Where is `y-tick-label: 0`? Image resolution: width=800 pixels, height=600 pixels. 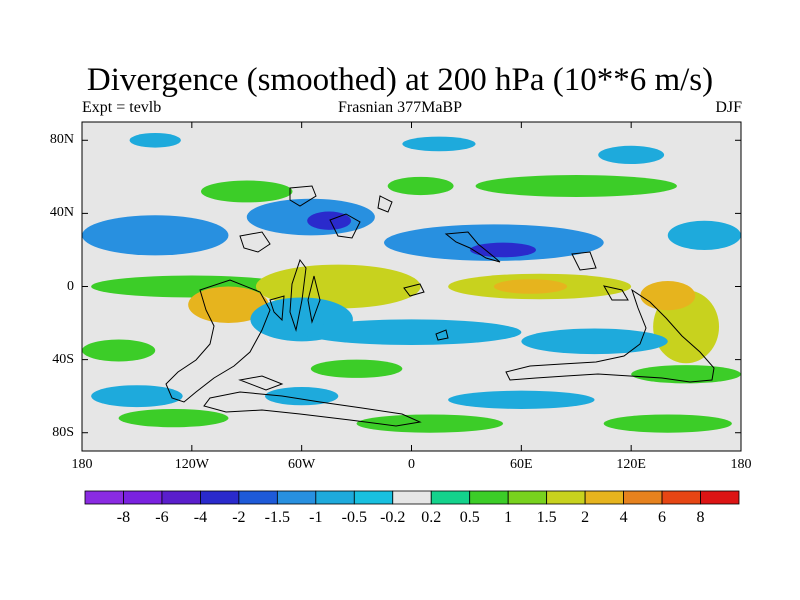
y-tick-label: 0 is located at coordinates (70, 286).